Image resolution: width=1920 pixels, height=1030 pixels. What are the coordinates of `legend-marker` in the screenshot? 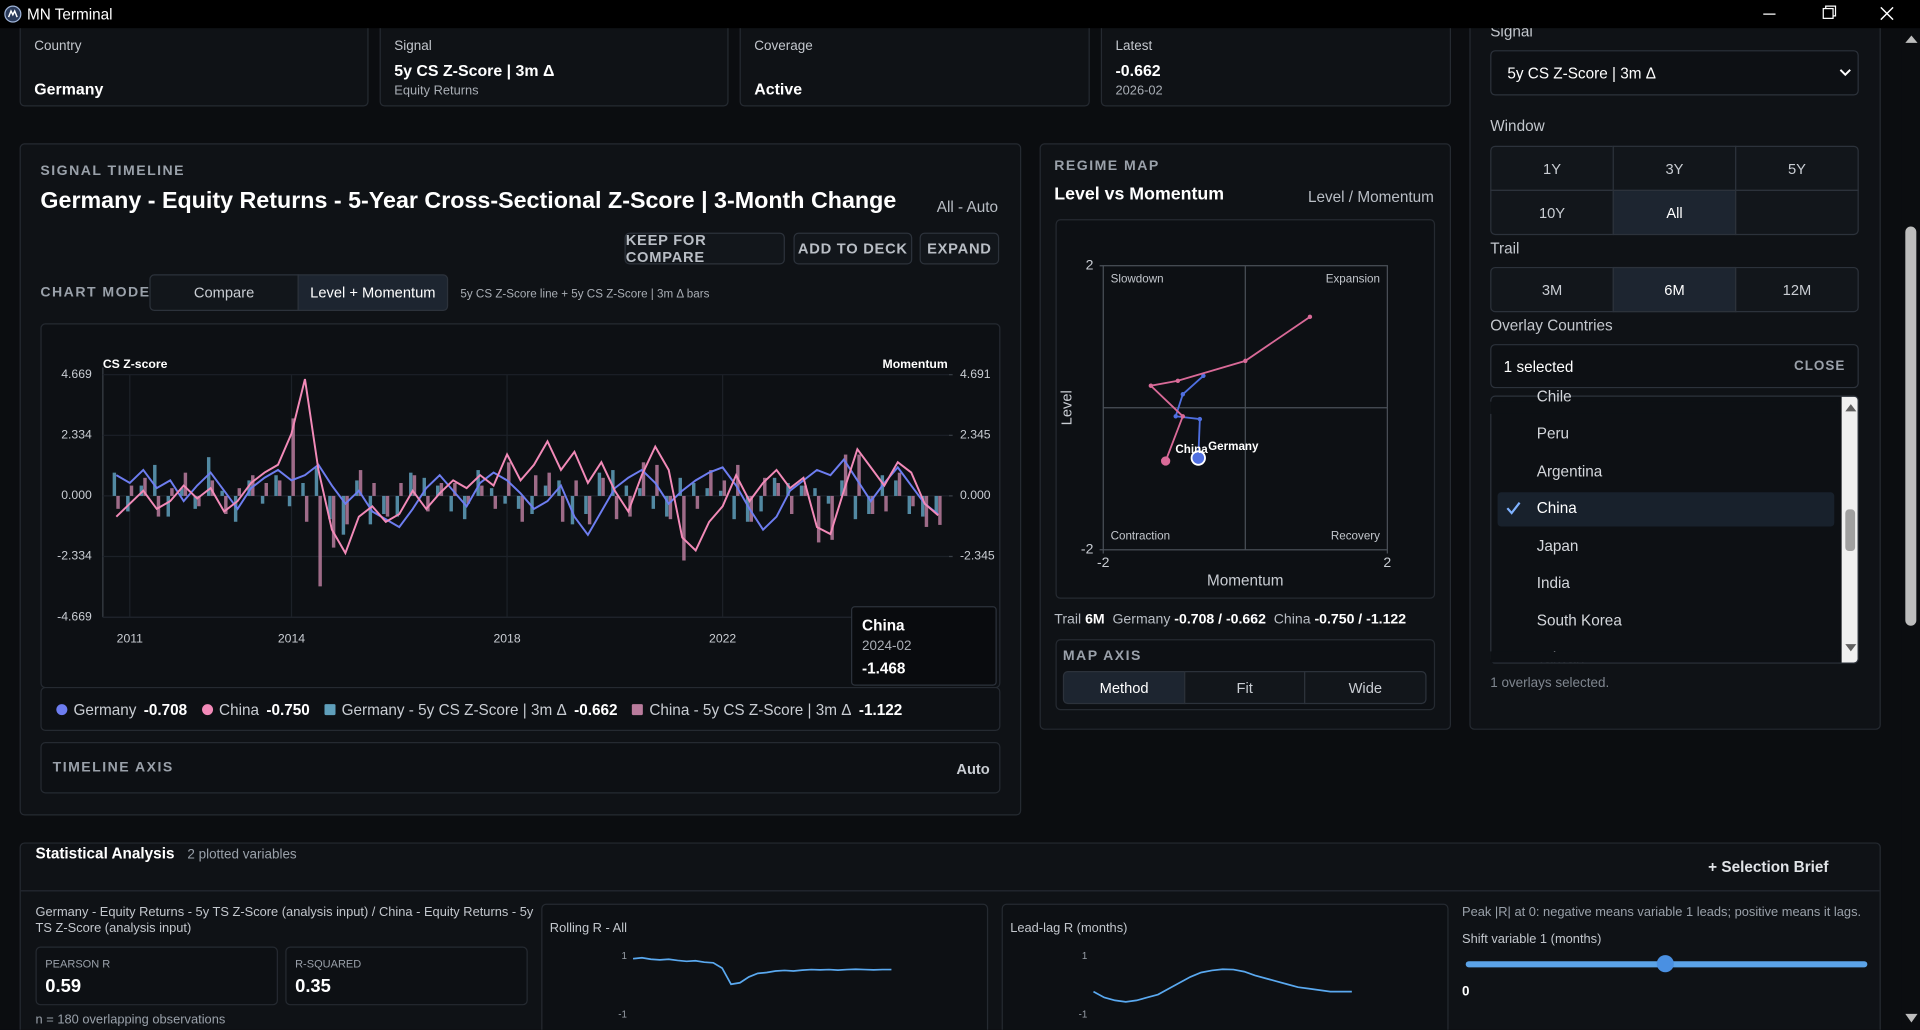 It's located at (207, 710).